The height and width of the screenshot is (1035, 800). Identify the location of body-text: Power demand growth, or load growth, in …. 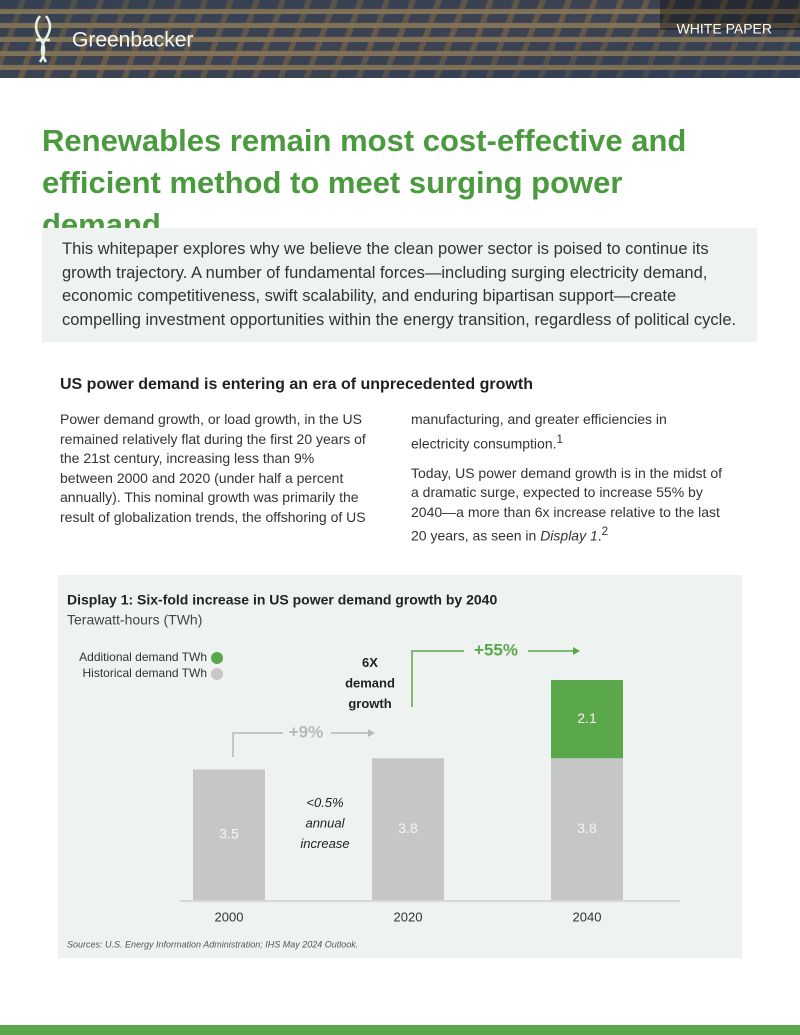
(391, 480).